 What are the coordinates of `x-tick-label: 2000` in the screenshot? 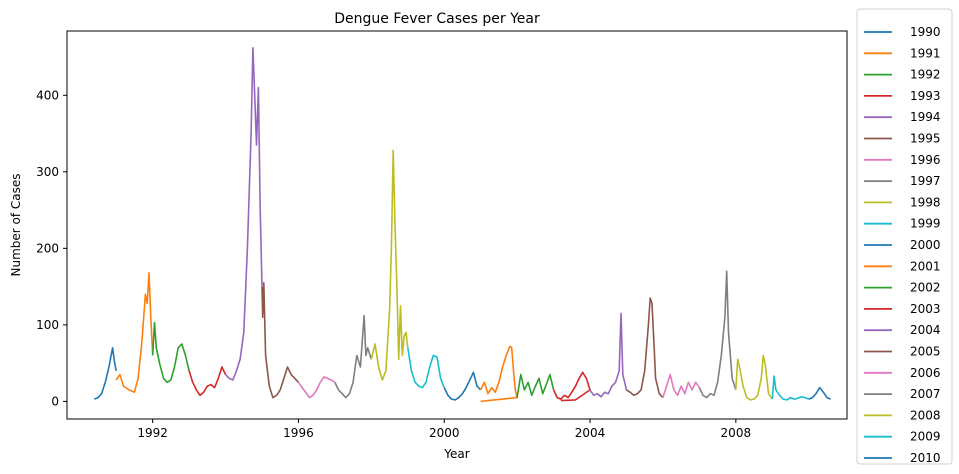 It's located at (444, 433).